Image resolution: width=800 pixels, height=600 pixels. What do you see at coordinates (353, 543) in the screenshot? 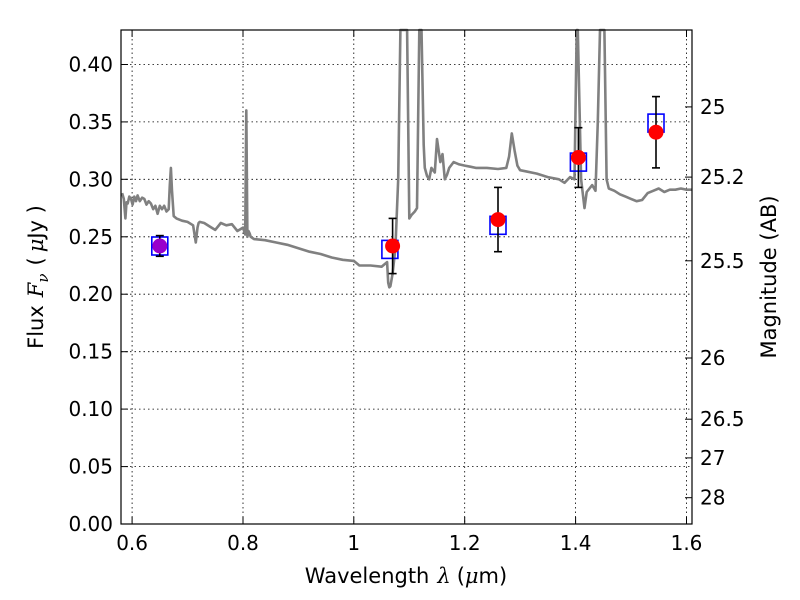
I see `x-tick-label-2: 1` at bounding box center [353, 543].